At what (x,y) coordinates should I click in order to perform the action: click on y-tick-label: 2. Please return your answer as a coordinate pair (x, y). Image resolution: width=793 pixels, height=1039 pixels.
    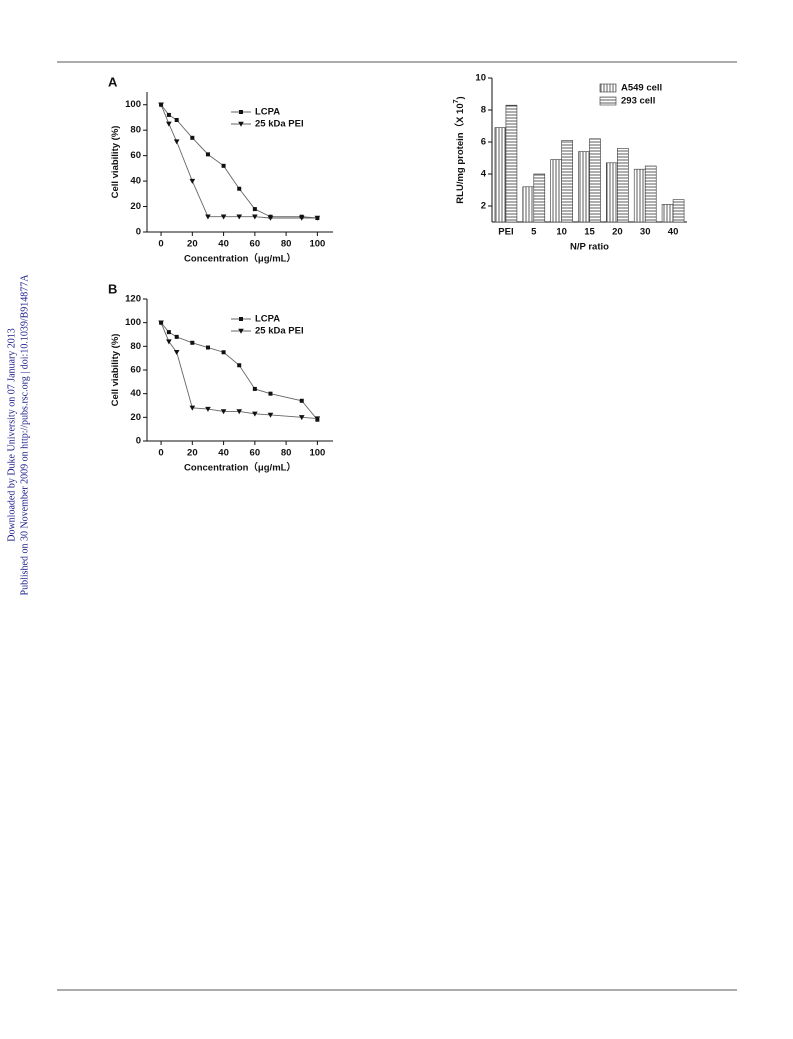
    Looking at the image, I should click on (483, 206).